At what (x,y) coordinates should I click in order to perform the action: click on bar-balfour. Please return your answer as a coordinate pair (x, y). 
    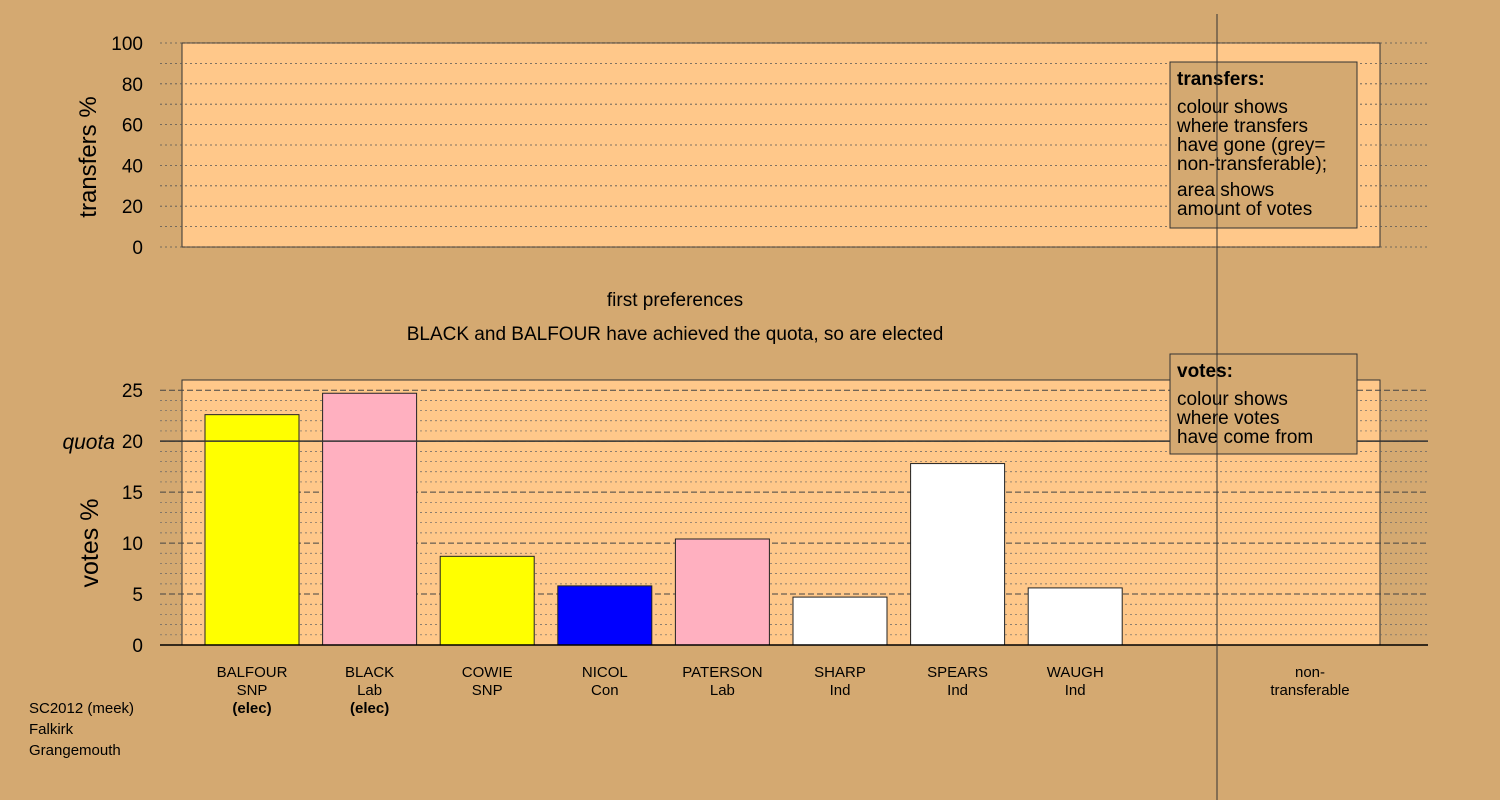
    Looking at the image, I should click on (252, 530).